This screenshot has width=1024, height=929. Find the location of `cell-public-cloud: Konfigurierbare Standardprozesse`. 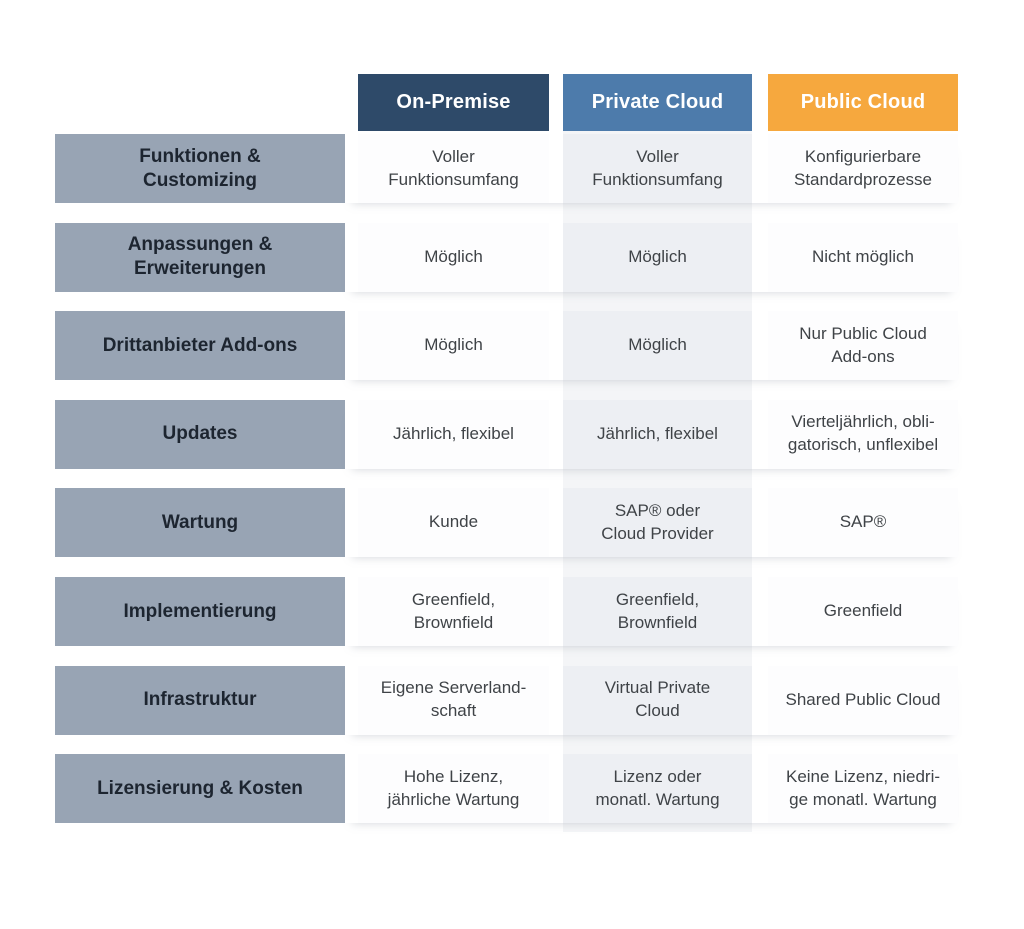

cell-public-cloud: Konfigurierbare Standardprozesse is located at coordinates (863, 168).